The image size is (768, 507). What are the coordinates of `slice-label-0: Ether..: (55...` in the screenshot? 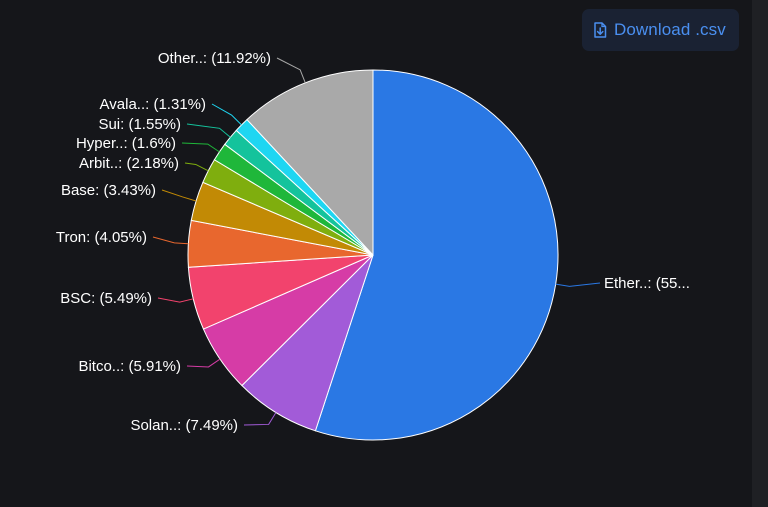 It's located at (647, 283).